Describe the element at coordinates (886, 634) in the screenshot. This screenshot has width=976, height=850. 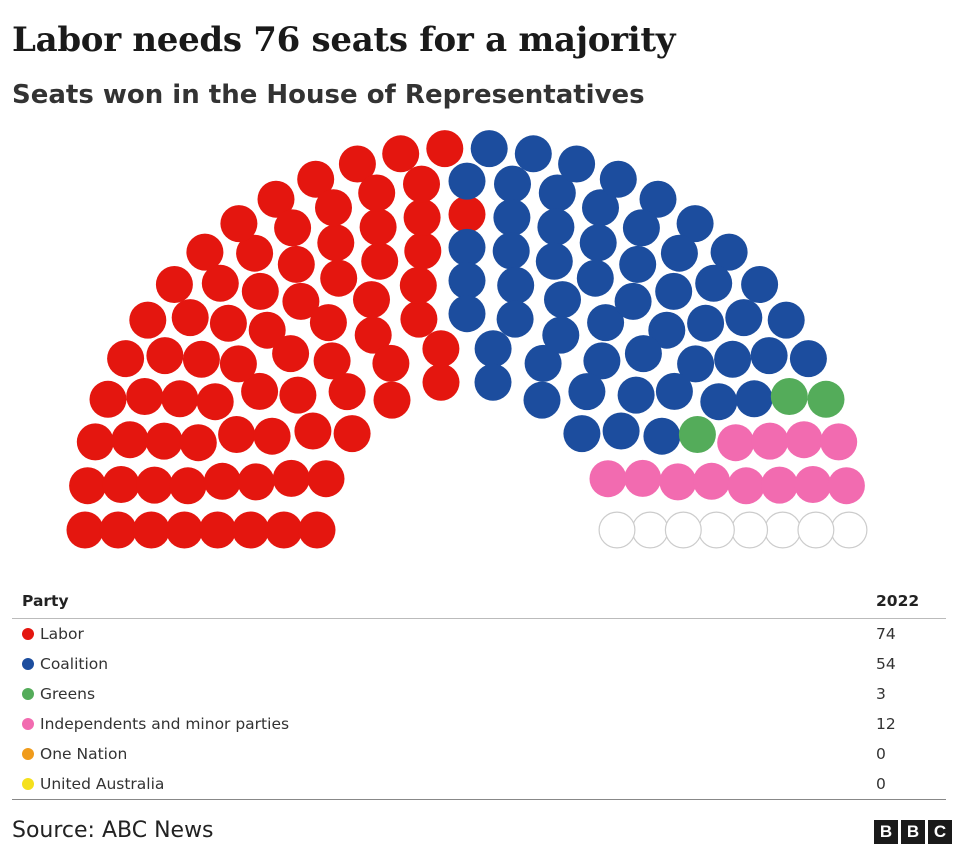
I see `legend-value: 74` at that location.